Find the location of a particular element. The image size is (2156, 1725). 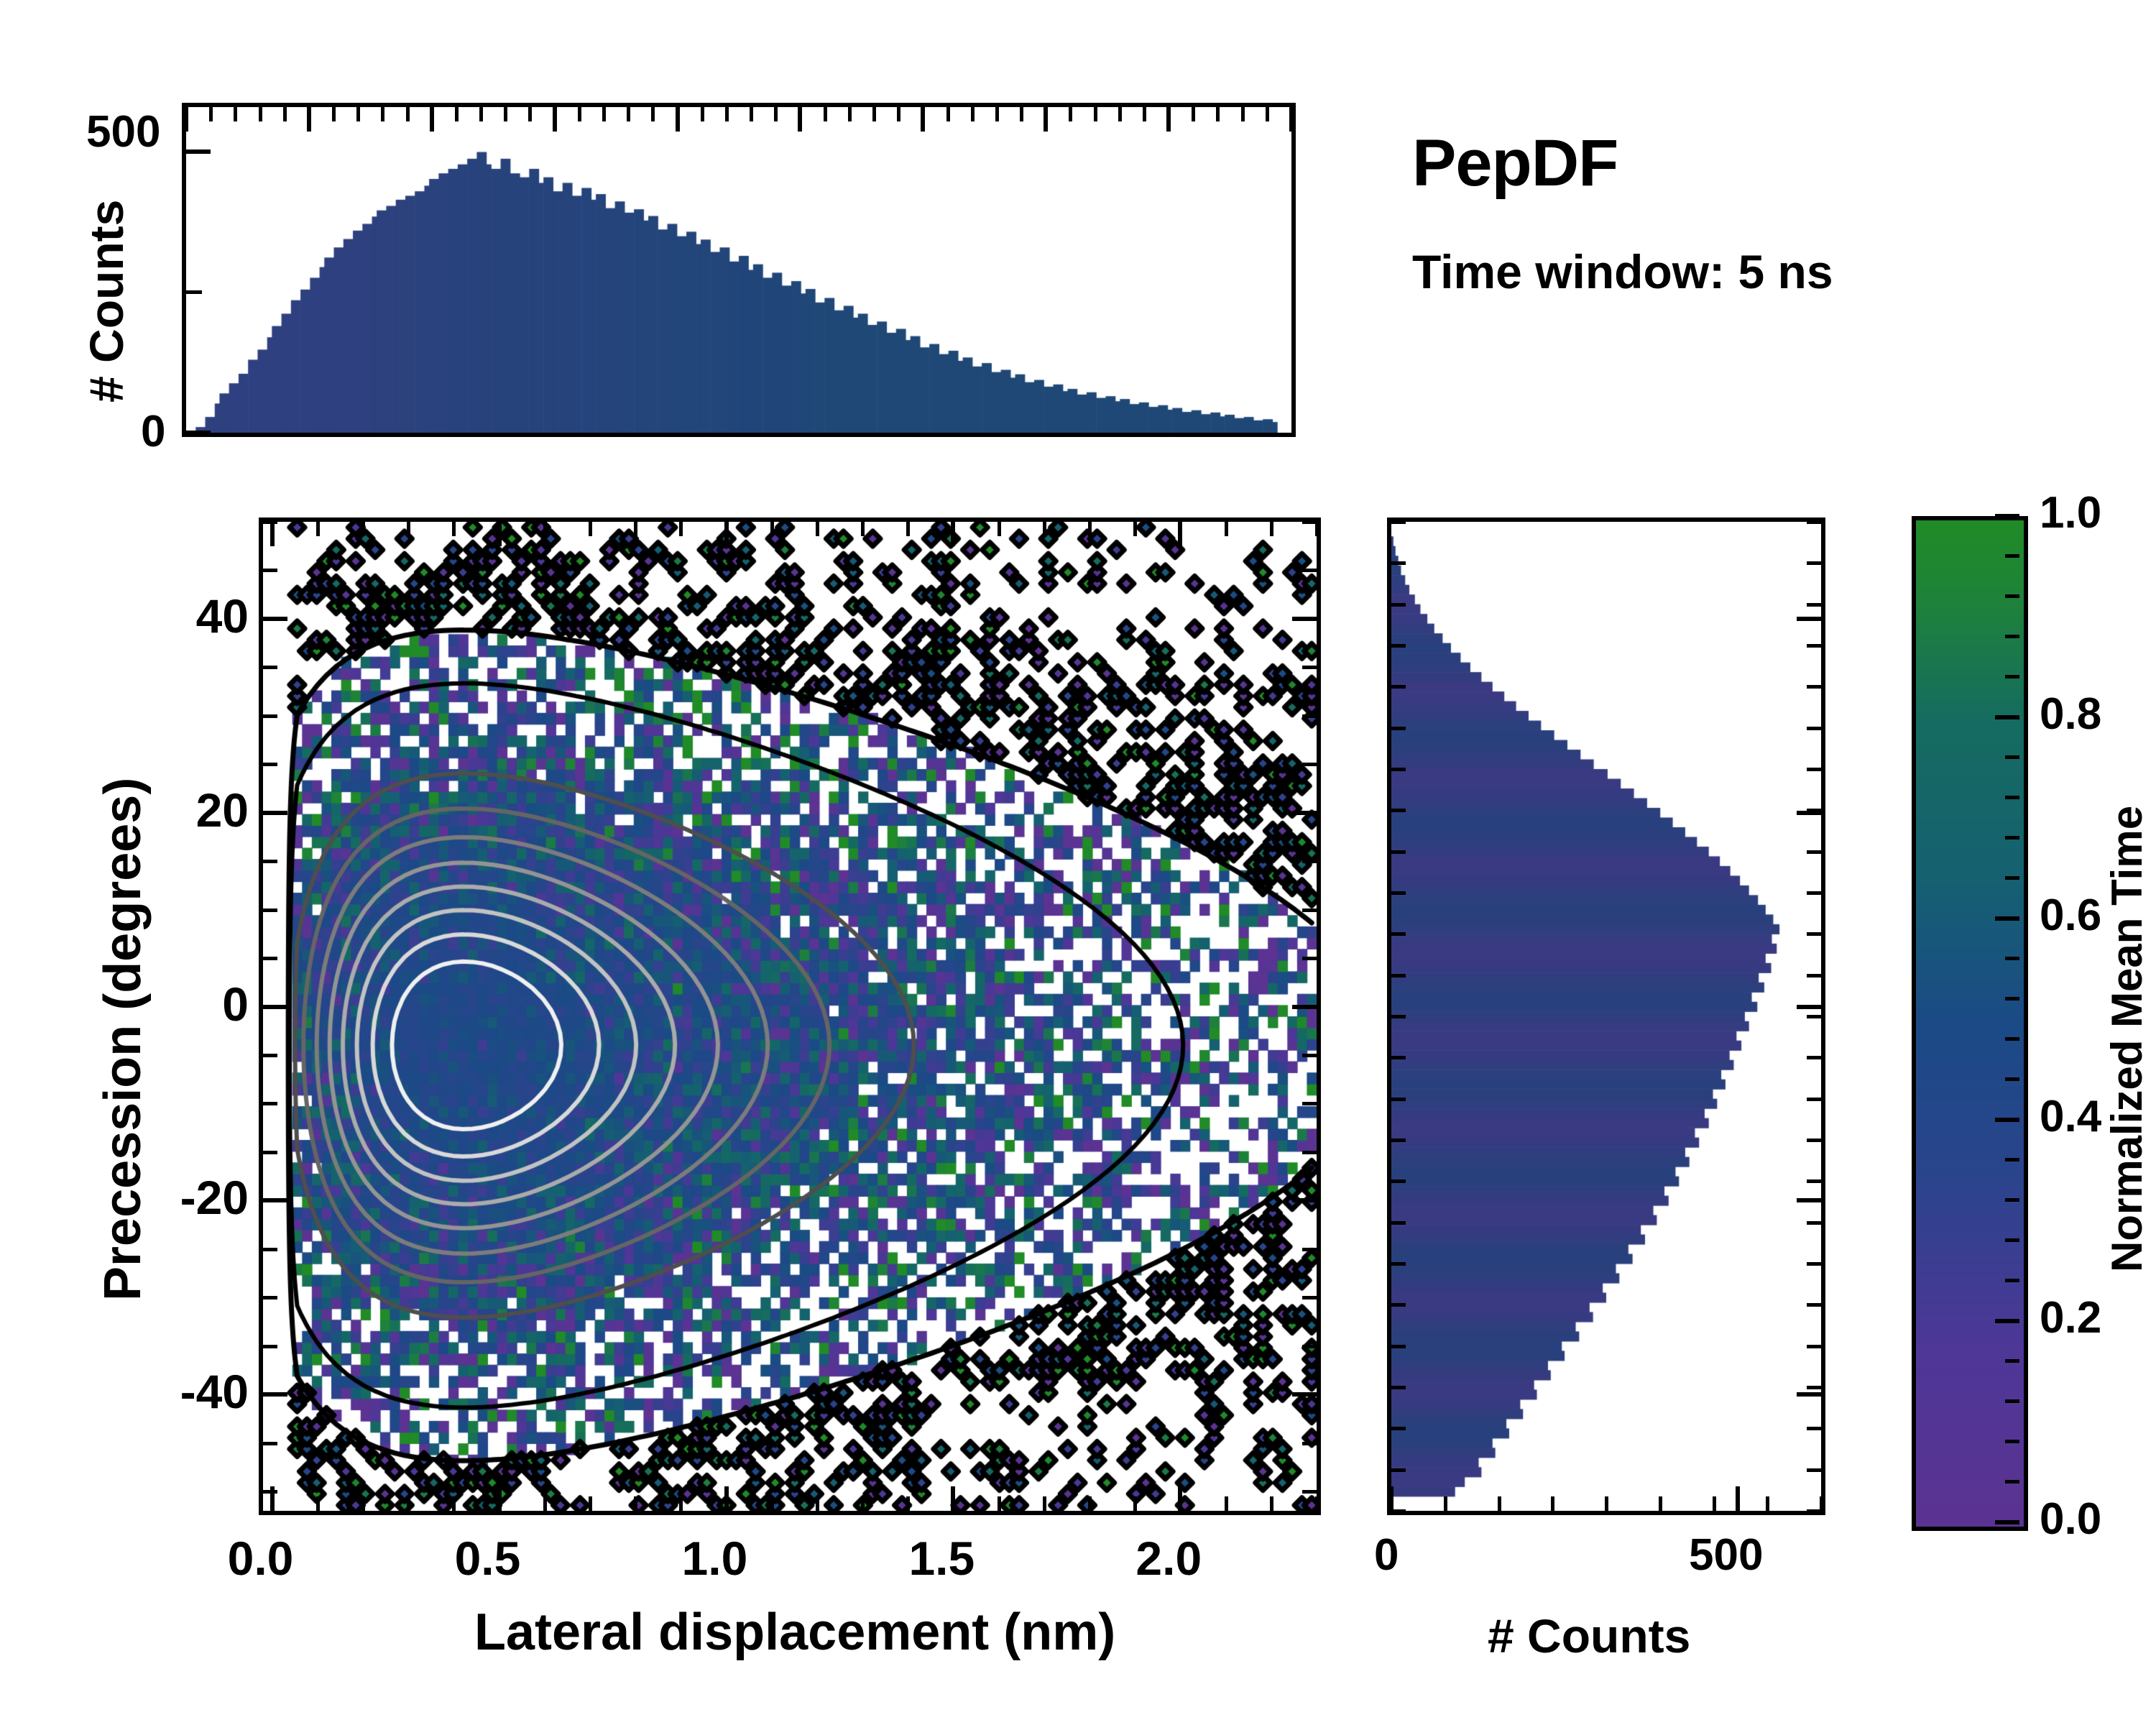

top-ytick-0: 0 is located at coordinates (153, 431).